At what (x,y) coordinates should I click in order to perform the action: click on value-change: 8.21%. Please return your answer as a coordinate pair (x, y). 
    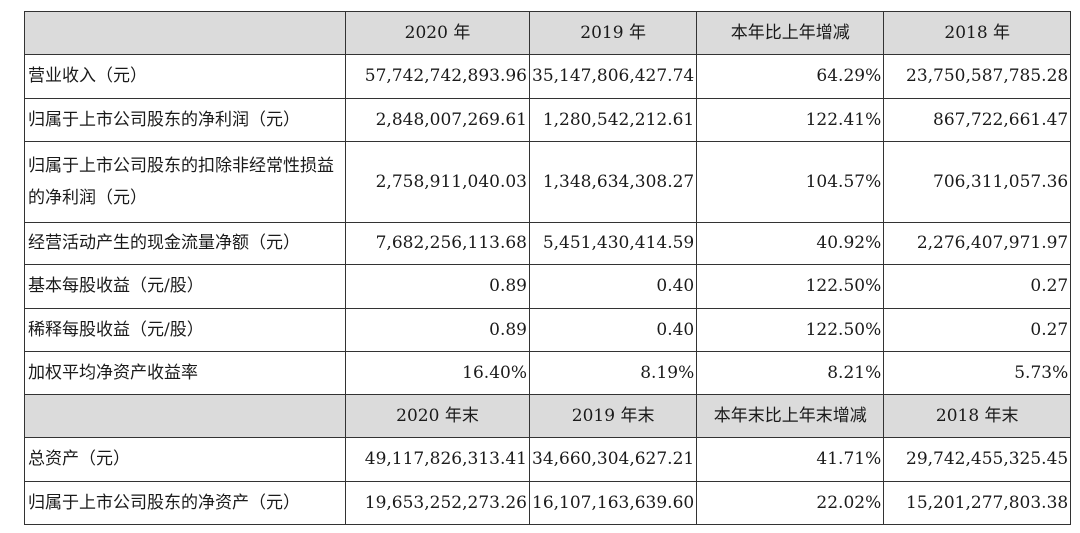
    Looking at the image, I should click on (790, 373).